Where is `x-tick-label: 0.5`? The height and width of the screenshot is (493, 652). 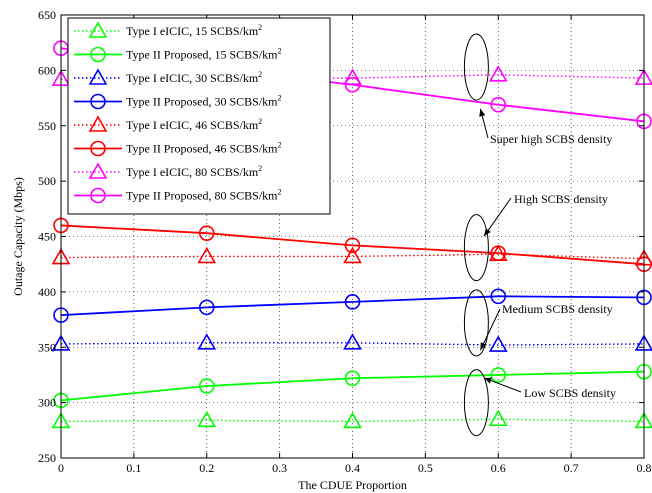
x-tick-label: 0.5 is located at coordinates (425, 468).